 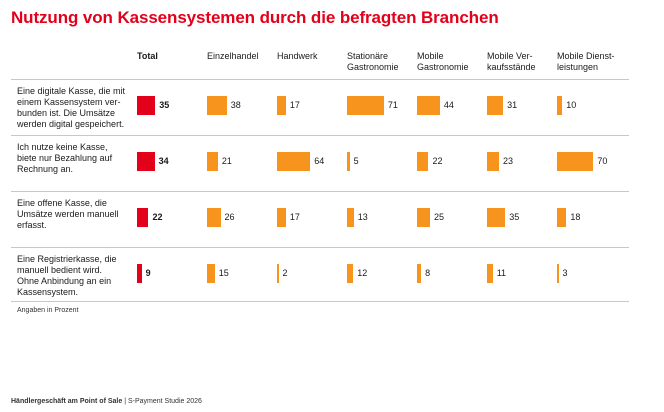 I want to click on data-label: 10, so click(x=571, y=105).